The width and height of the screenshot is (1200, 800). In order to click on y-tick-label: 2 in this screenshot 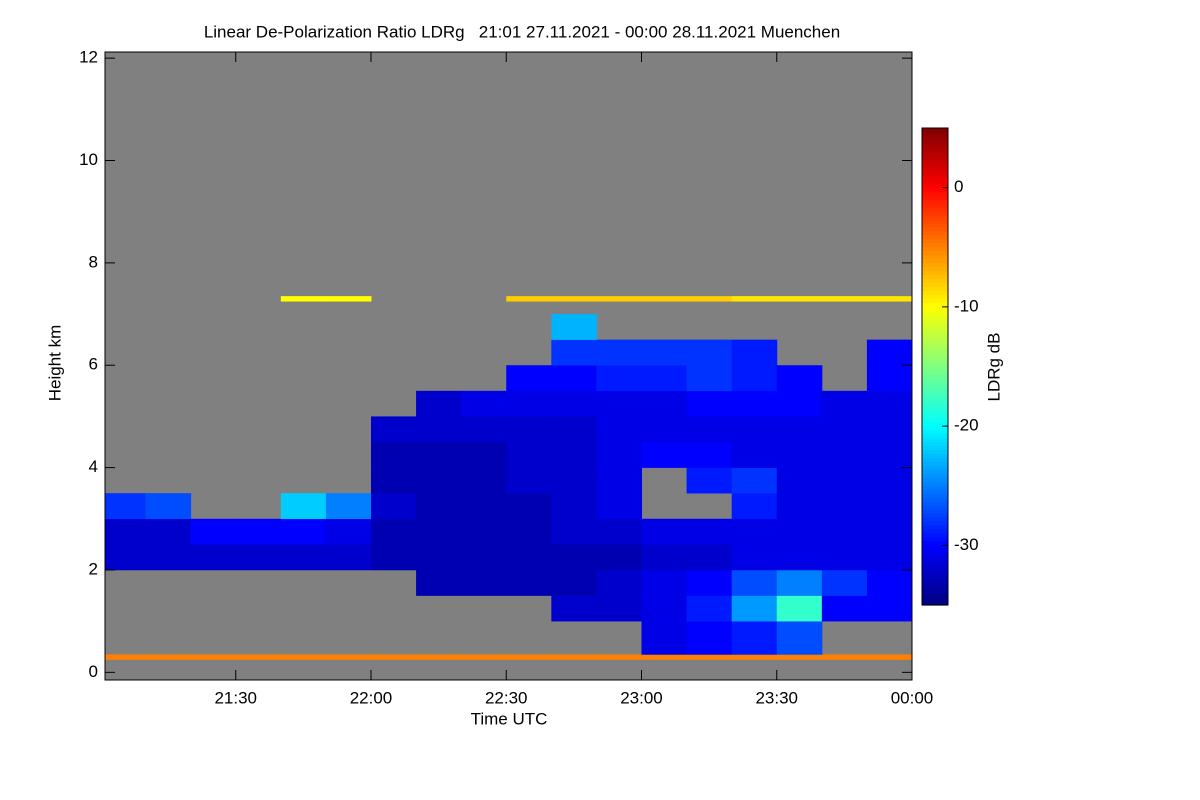, I will do `click(93, 568)`.